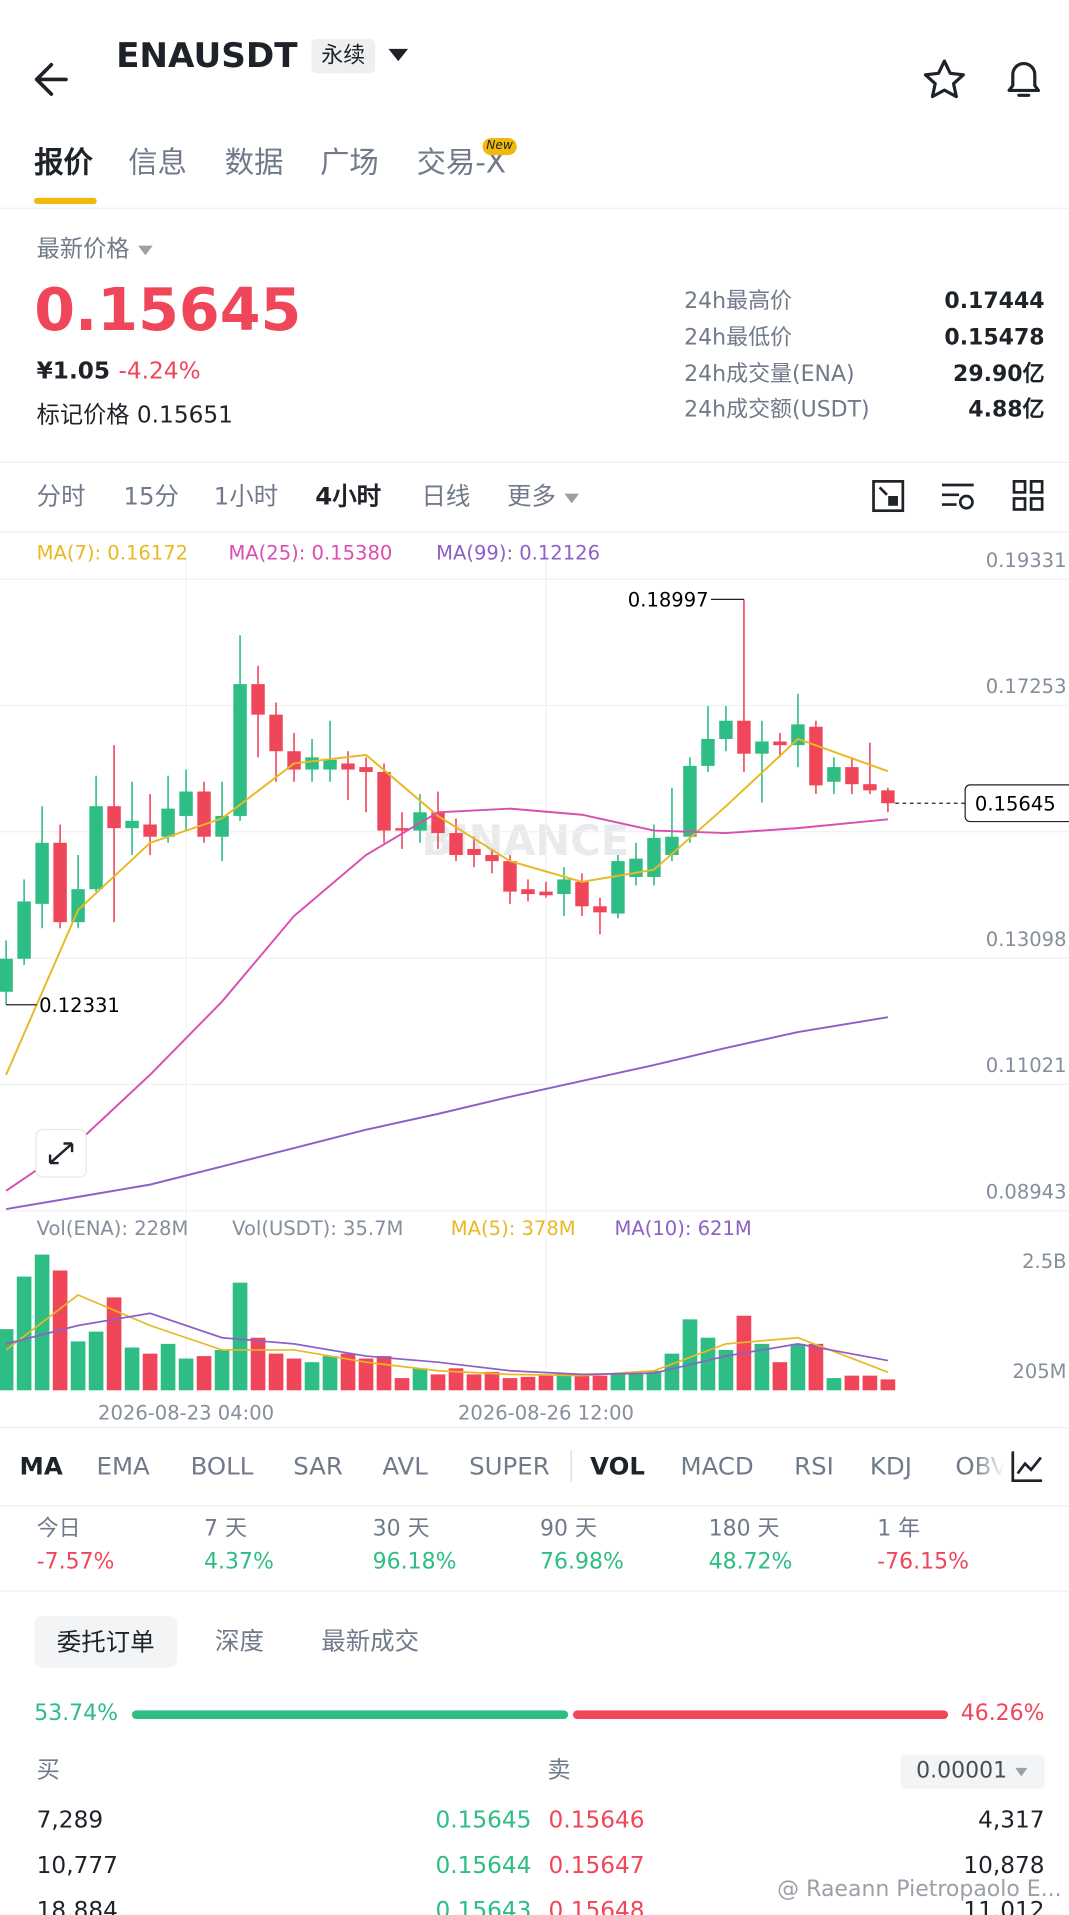 The image size is (1069, 1915). What do you see at coordinates (1004, 1865) in the screenshot?
I see `ask-qty: 10,878` at bounding box center [1004, 1865].